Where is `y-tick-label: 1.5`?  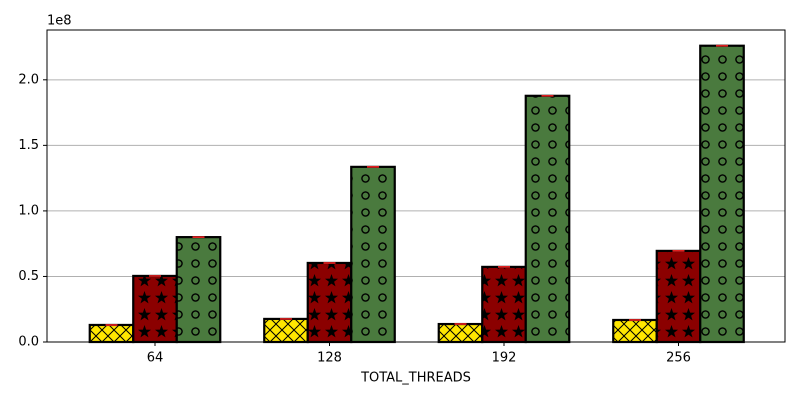
y-tick-label: 1.5 is located at coordinates (28, 145).